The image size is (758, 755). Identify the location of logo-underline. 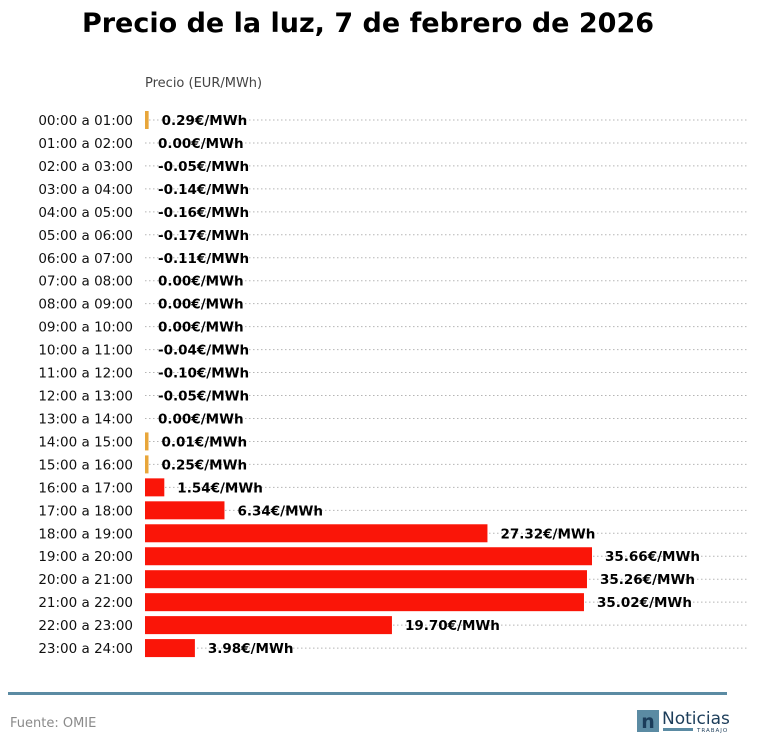
(678, 729).